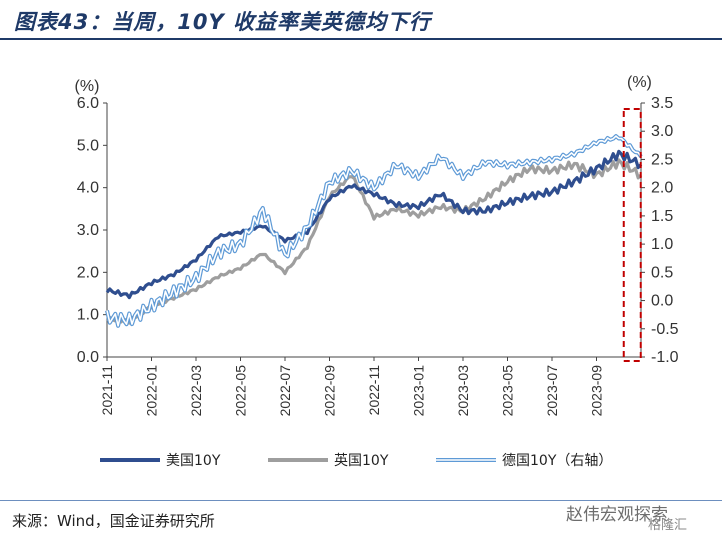 The height and width of the screenshot is (538, 722). I want to click on x-tick-label: 2022-01, so click(152, 391).